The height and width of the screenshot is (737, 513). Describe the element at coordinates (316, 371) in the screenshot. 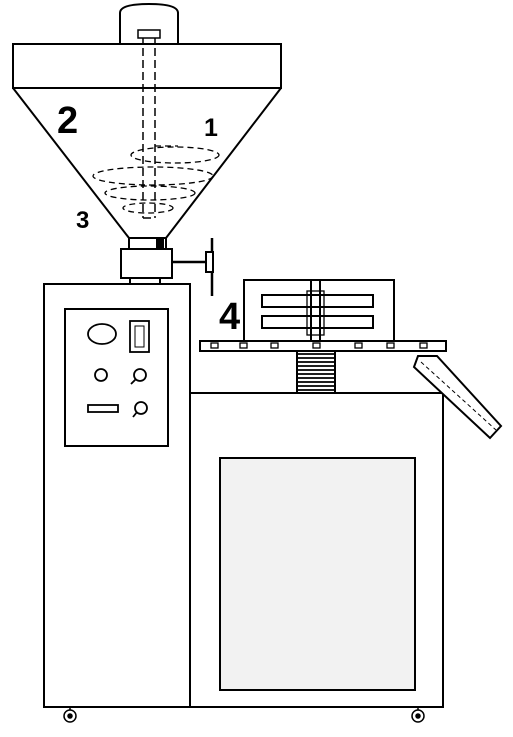

I see `screw-column` at that location.